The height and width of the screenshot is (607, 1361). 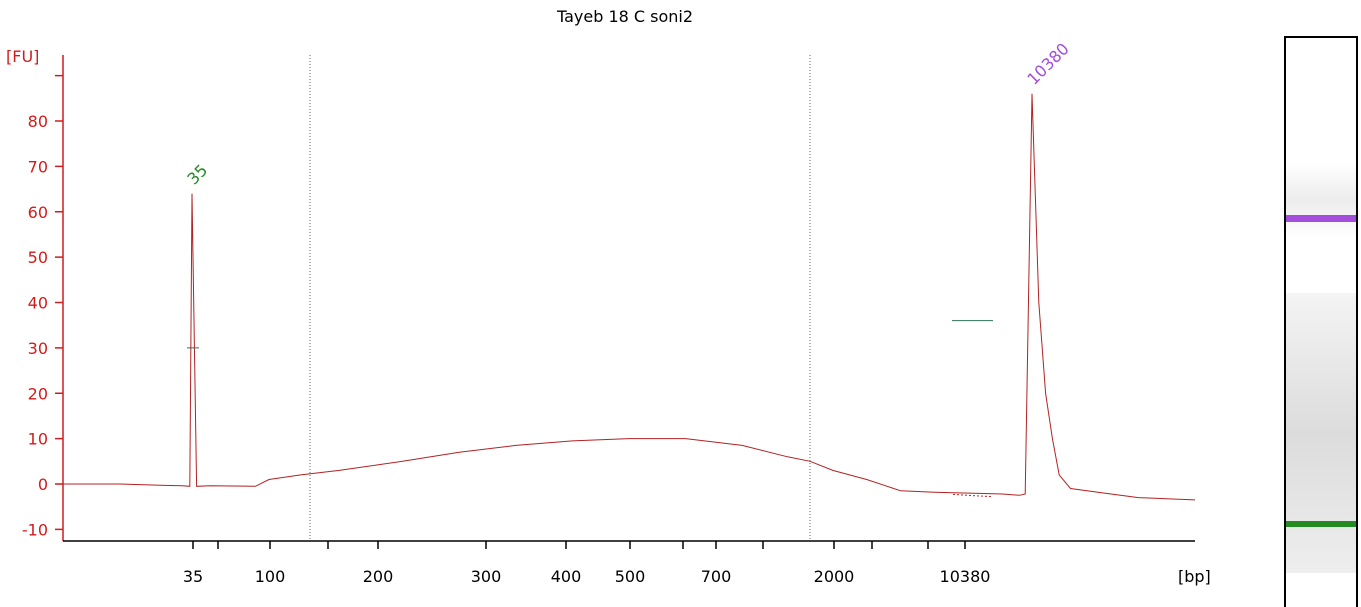 What do you see at coordinates (378, 576) in the screenshot?
I see `x-tick-label: 200` at bounding box center [378, 576].